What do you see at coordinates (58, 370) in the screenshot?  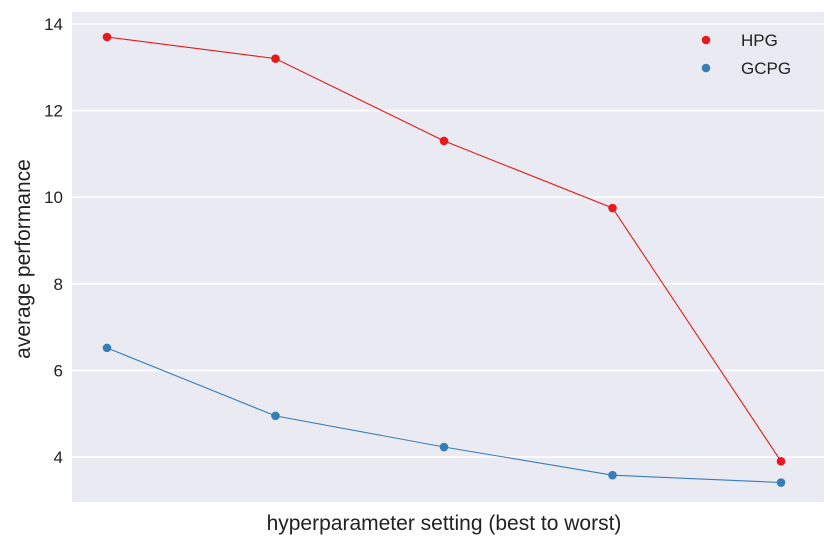 I see `y-tick-label: 6` at bounding box center [58, 370].